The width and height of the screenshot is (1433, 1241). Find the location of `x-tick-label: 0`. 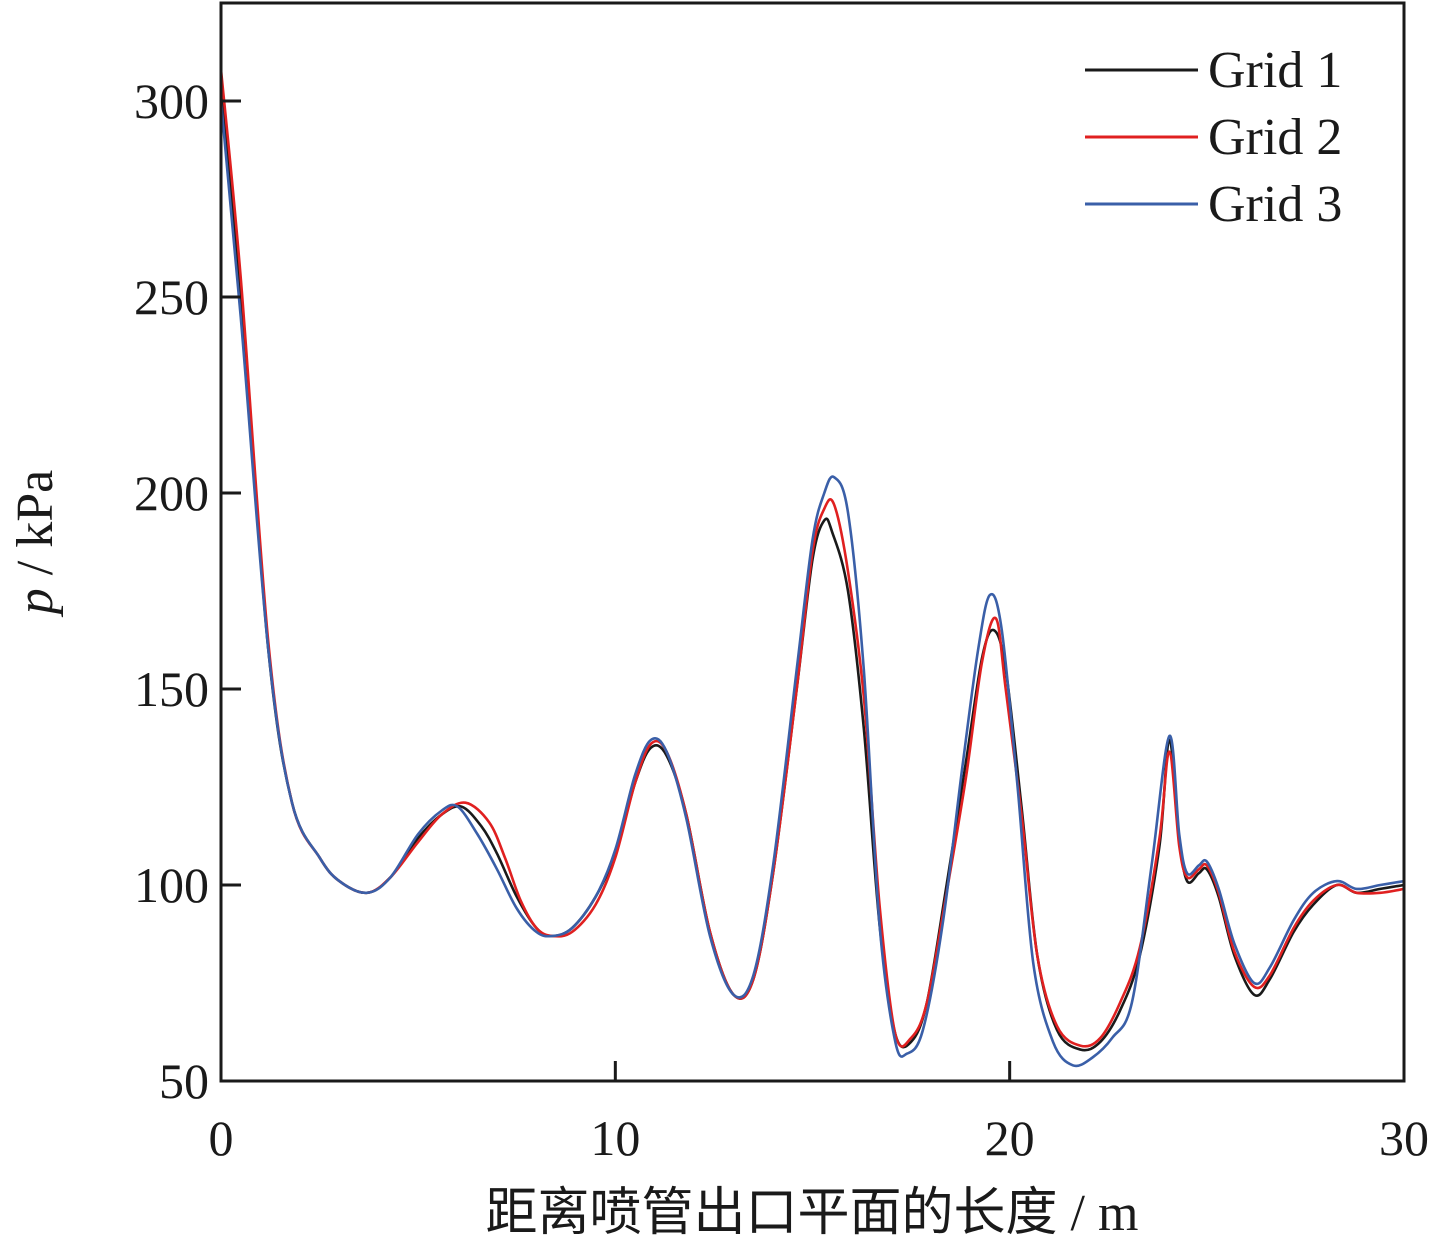

x-tick-label: 0 is located at coordinates (221, 1138).